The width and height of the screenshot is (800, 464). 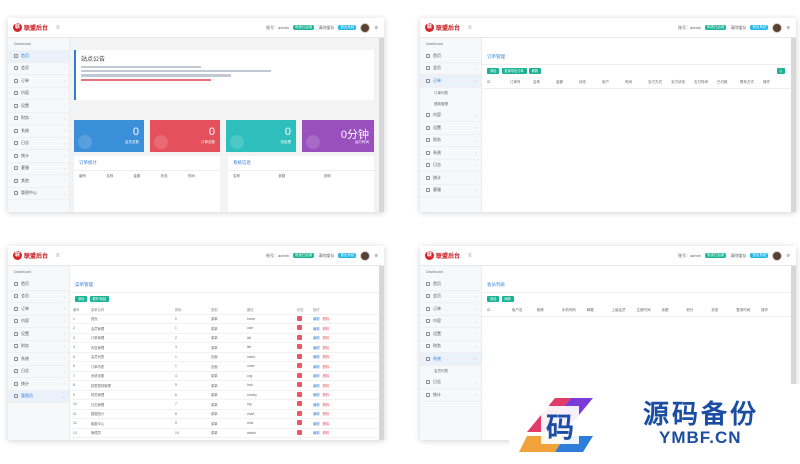 I want to click on export-button: 批量导出订单, so click(x=514, y=71).